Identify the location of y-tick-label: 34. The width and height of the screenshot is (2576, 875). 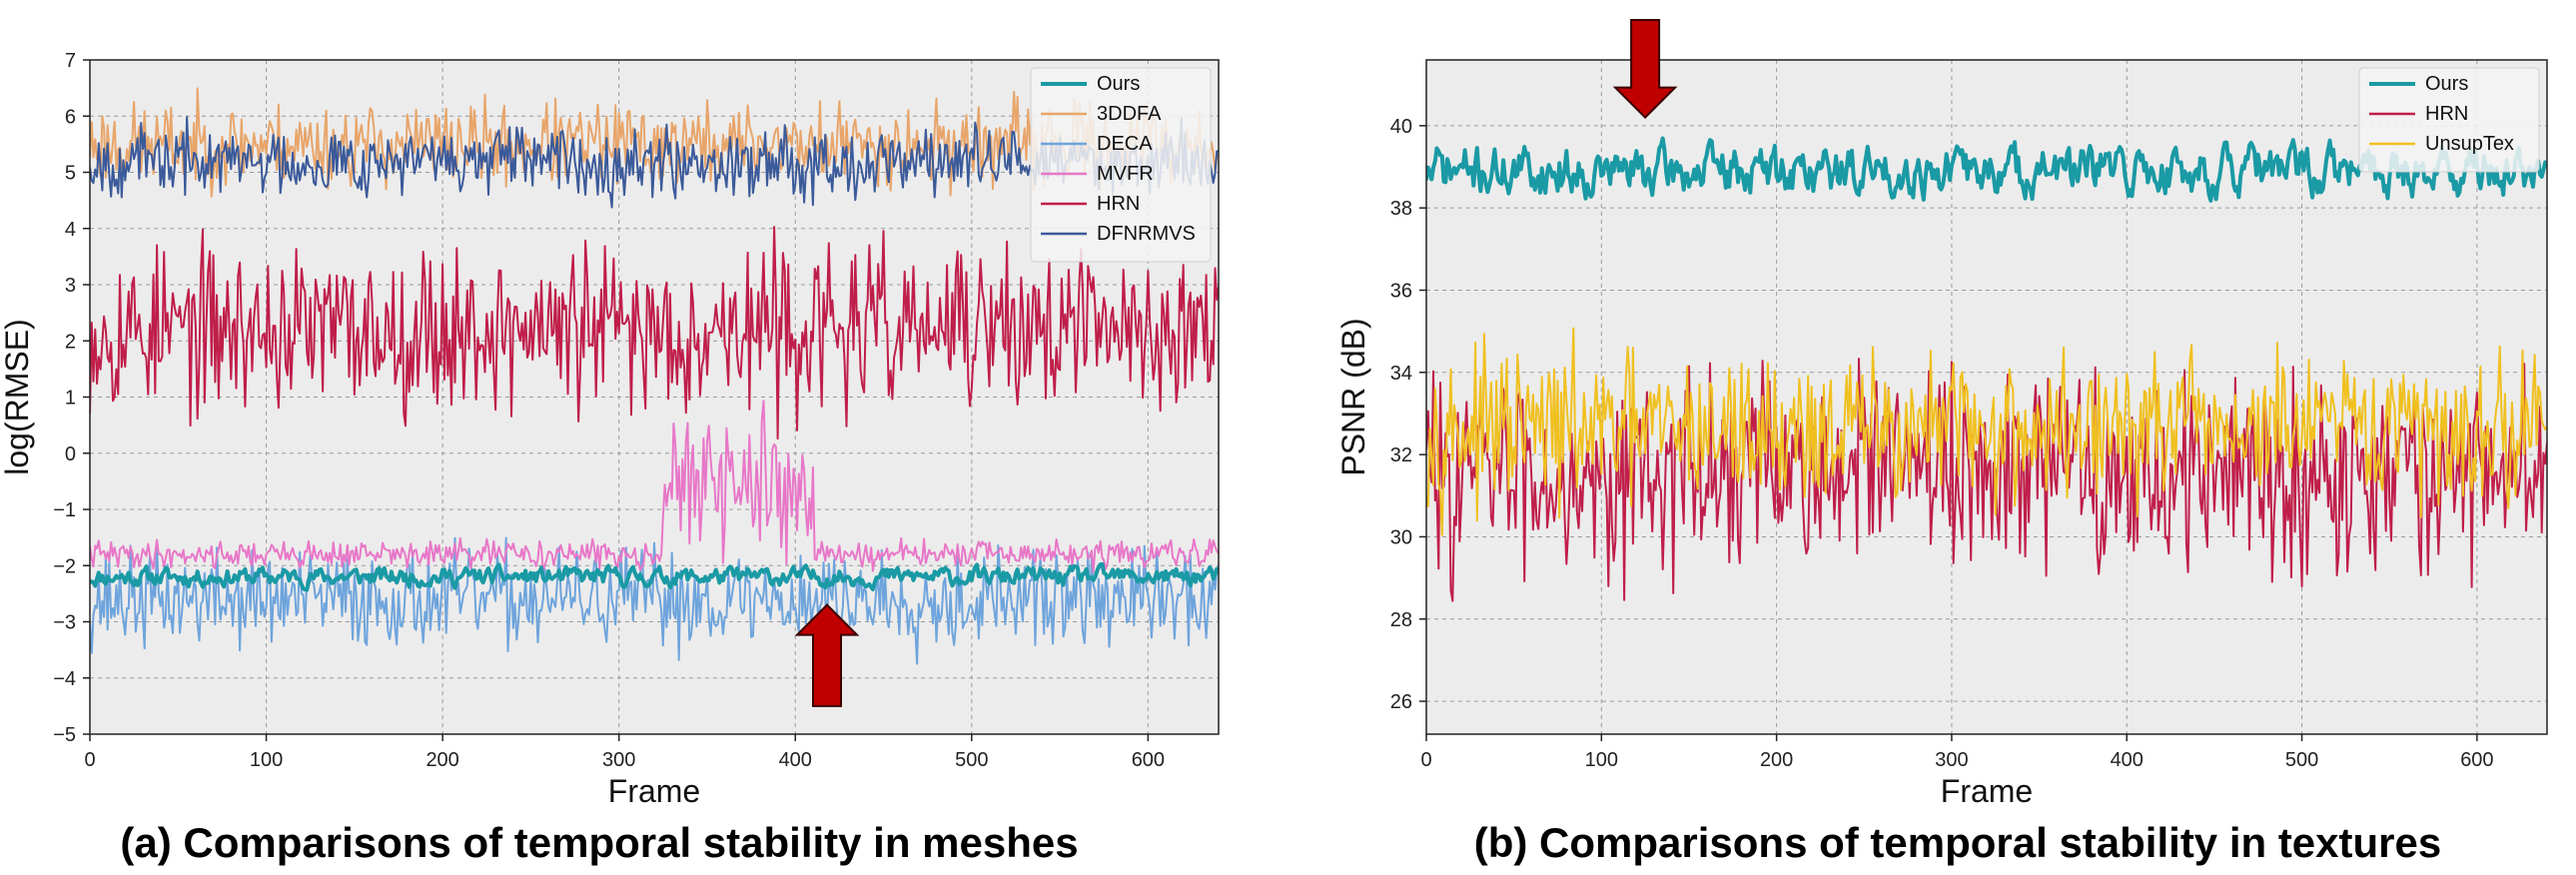
(1401, 374).